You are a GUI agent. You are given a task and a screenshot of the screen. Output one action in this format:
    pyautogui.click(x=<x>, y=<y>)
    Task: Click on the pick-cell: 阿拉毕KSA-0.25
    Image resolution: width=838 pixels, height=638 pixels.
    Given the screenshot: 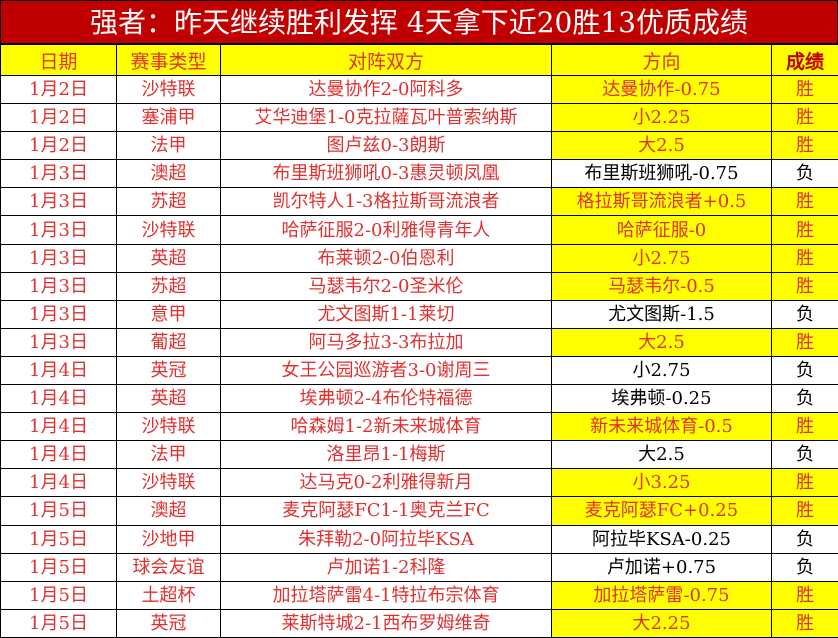 What is the action you would take?
    pyautogui.click(x=662, y=539)
    